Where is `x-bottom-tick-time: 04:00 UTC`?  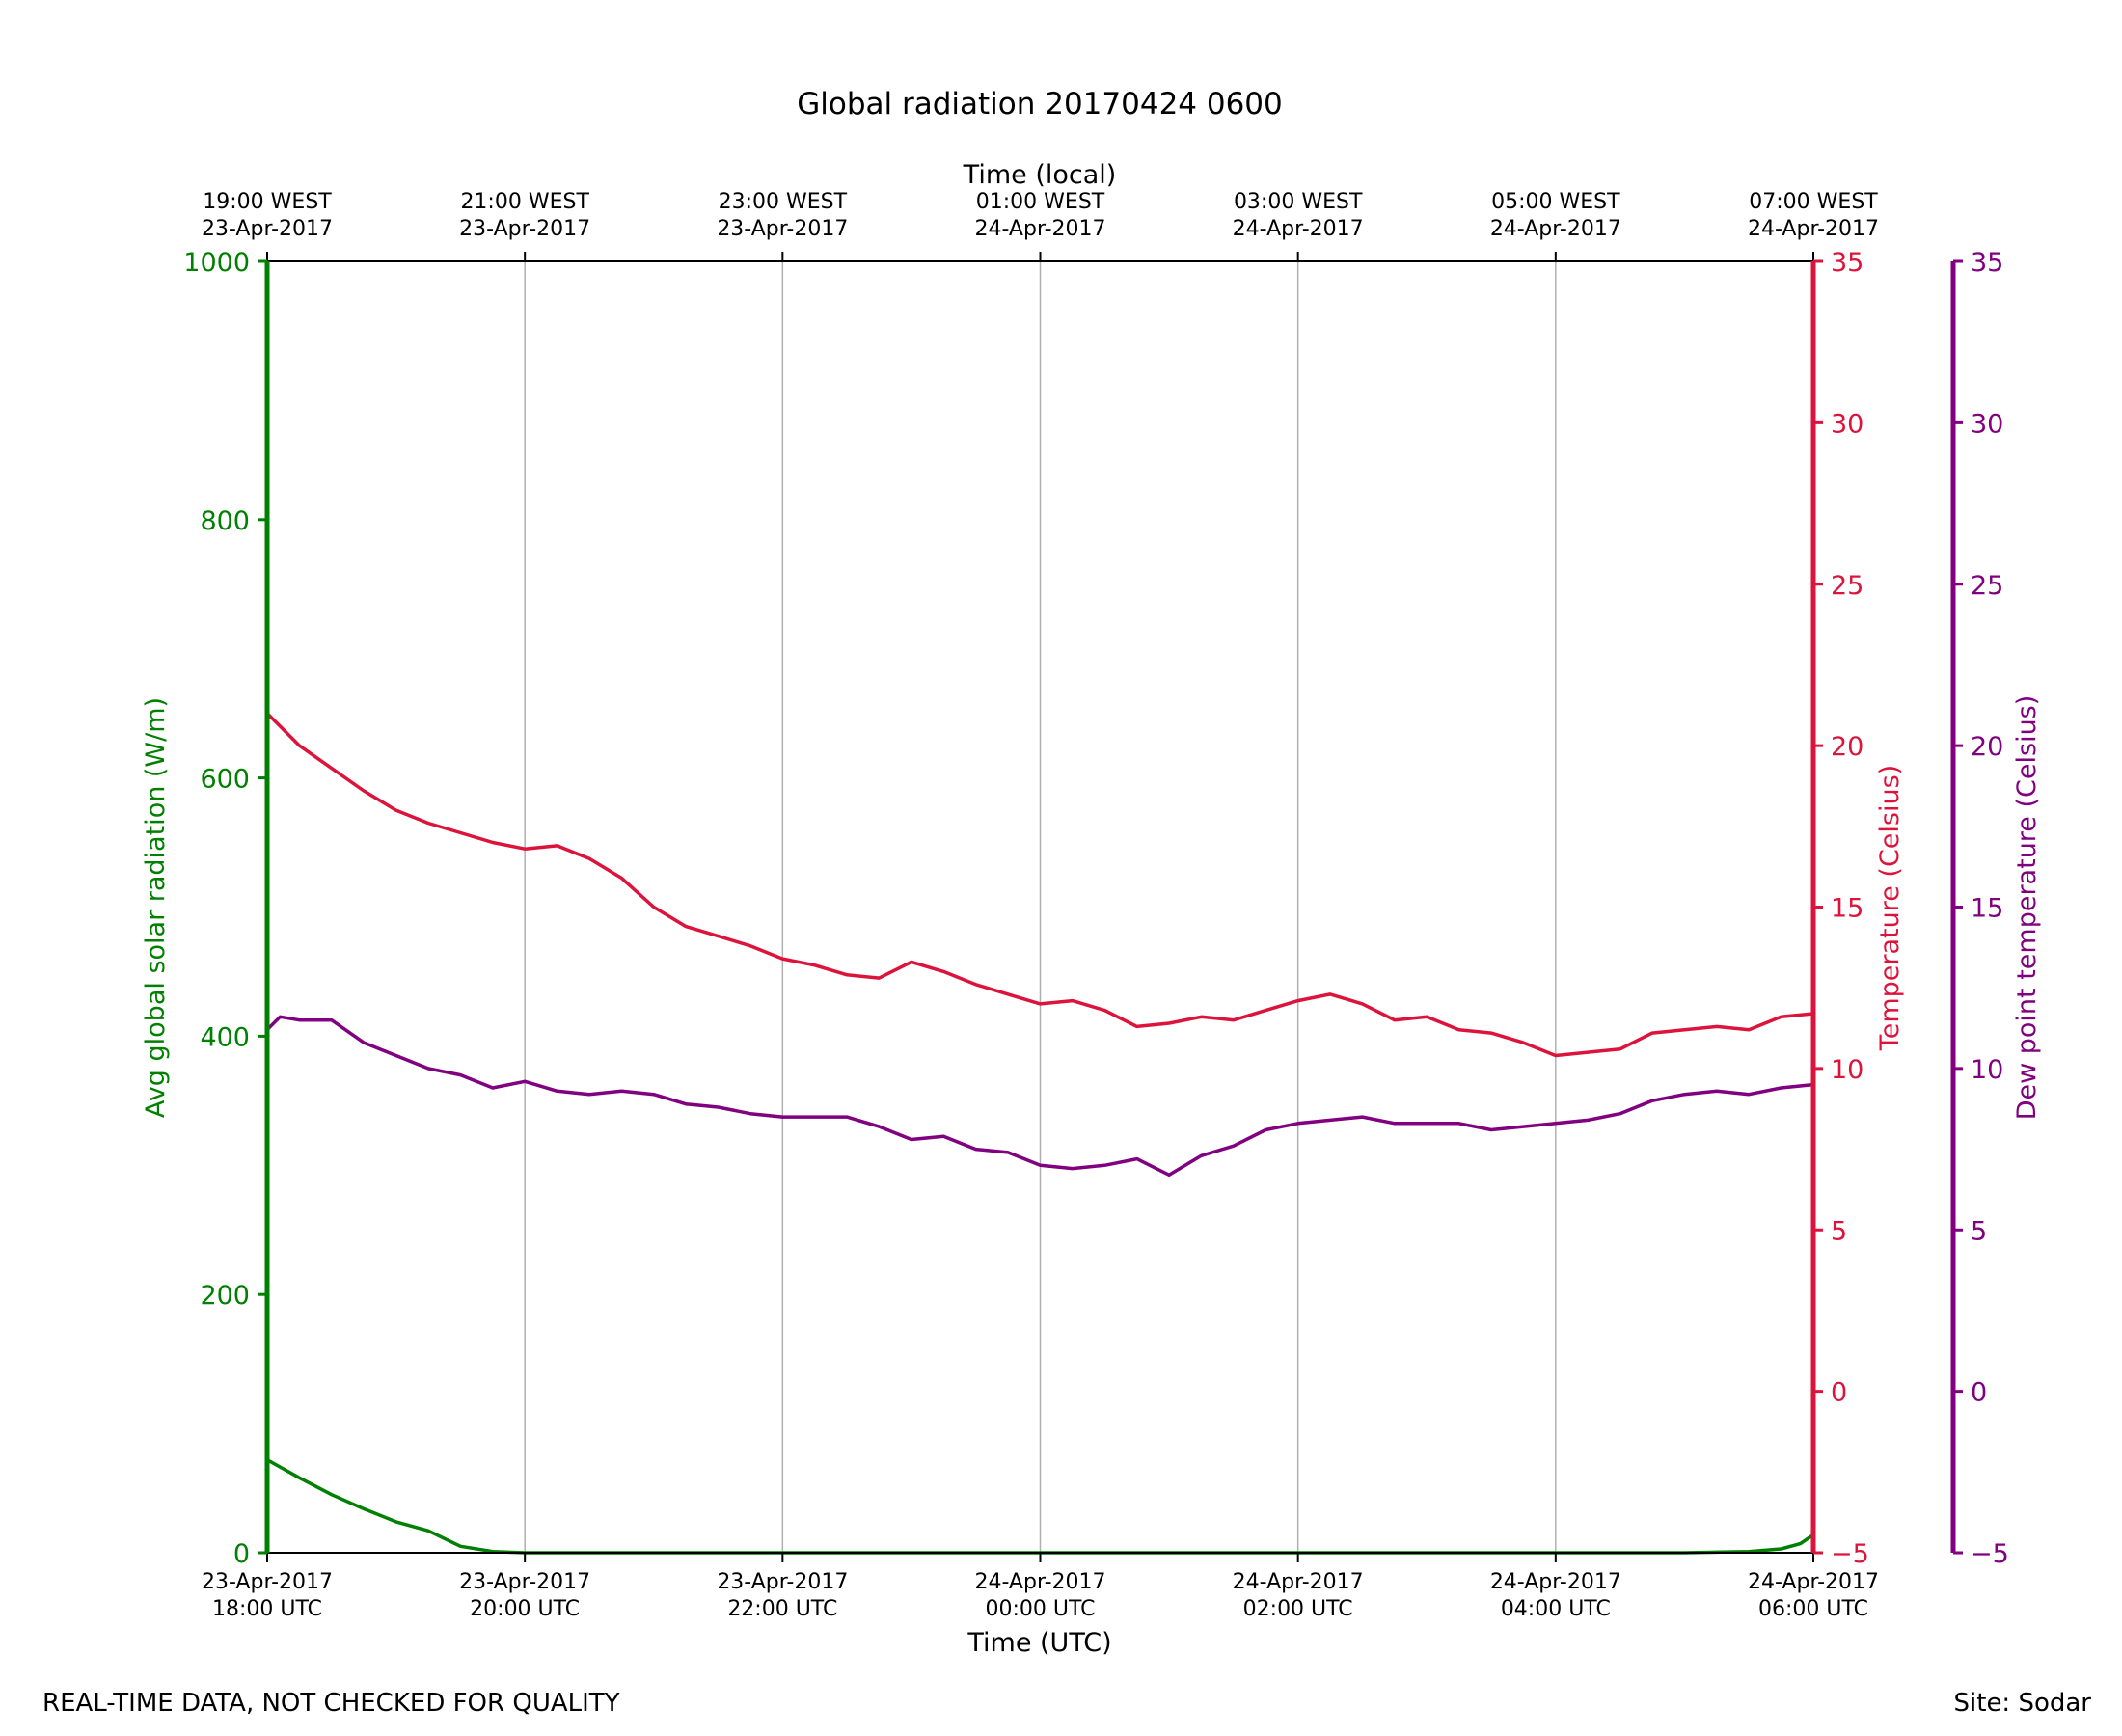 x-bottom-tick-time: 04:00 UTC is located at coordinates (1556, 1609).